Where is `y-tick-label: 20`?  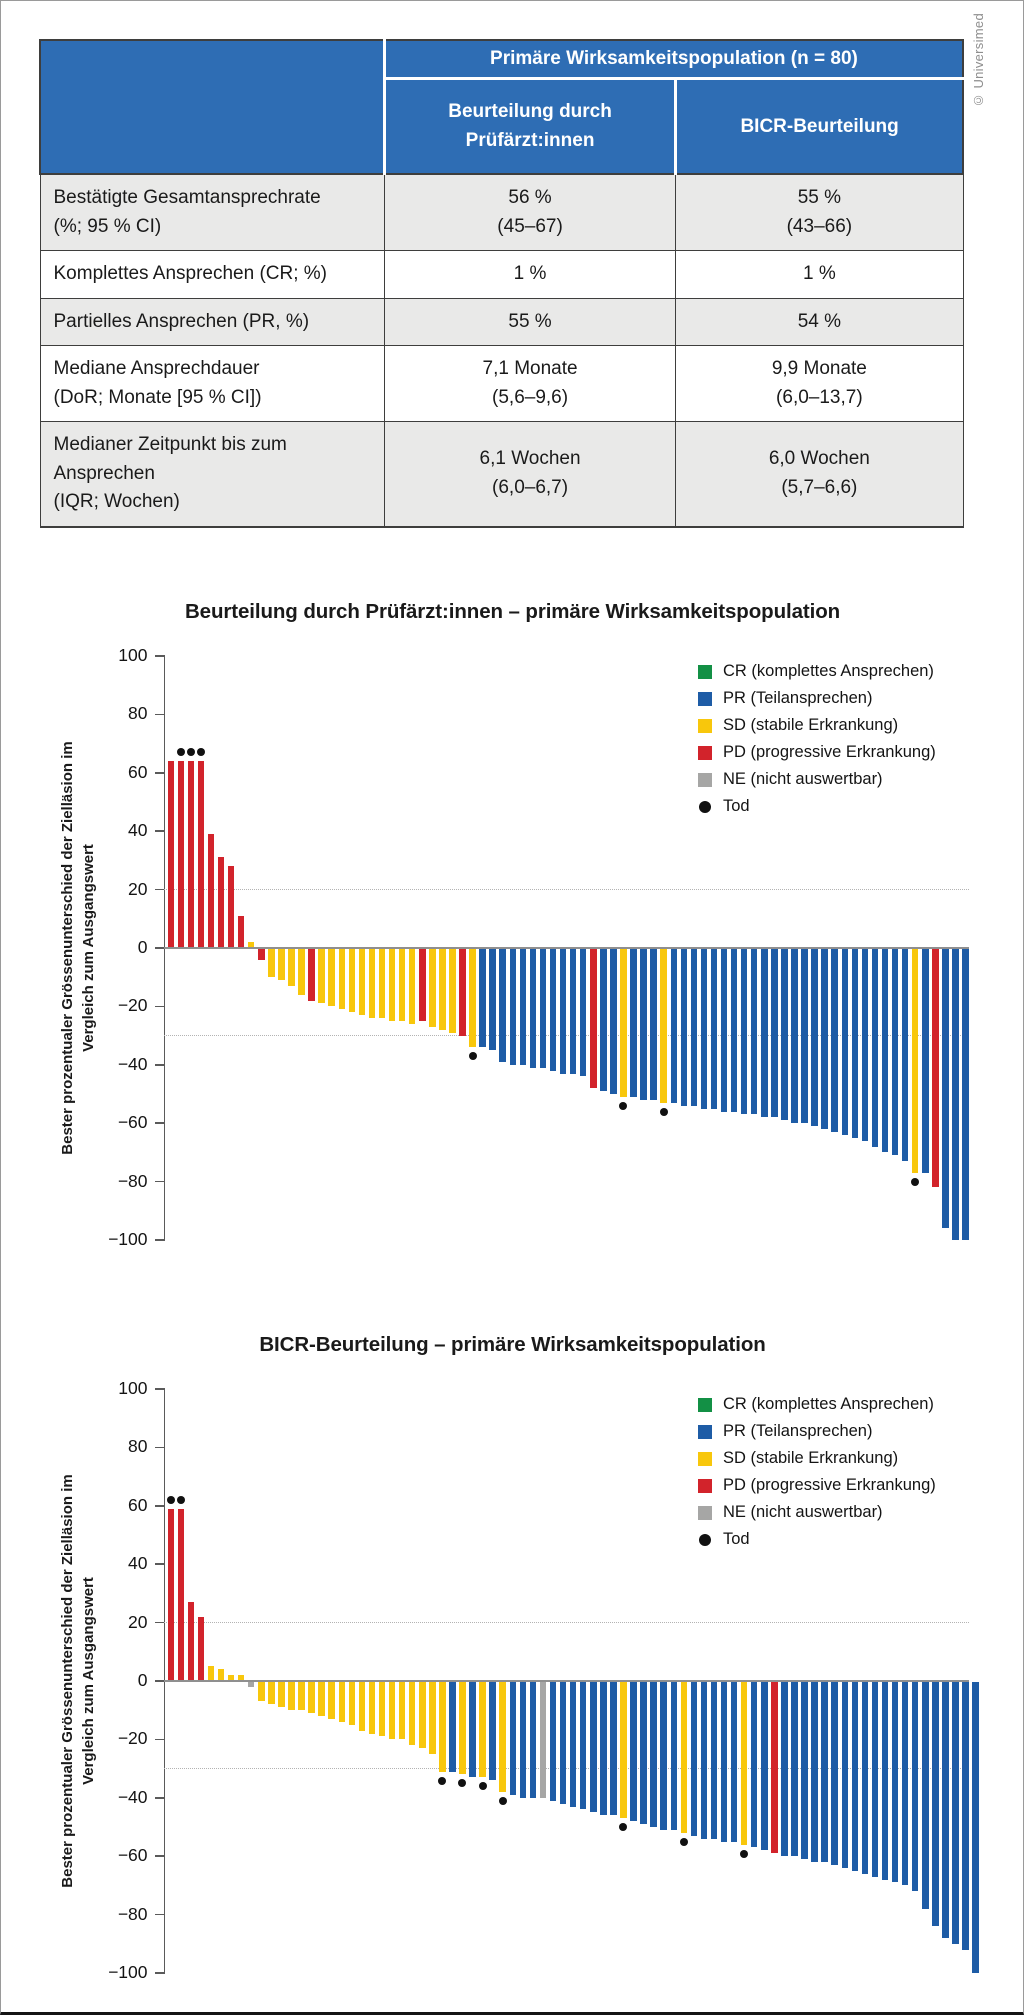 y-tick-label: 20 is located at coordinates (138, 1621).